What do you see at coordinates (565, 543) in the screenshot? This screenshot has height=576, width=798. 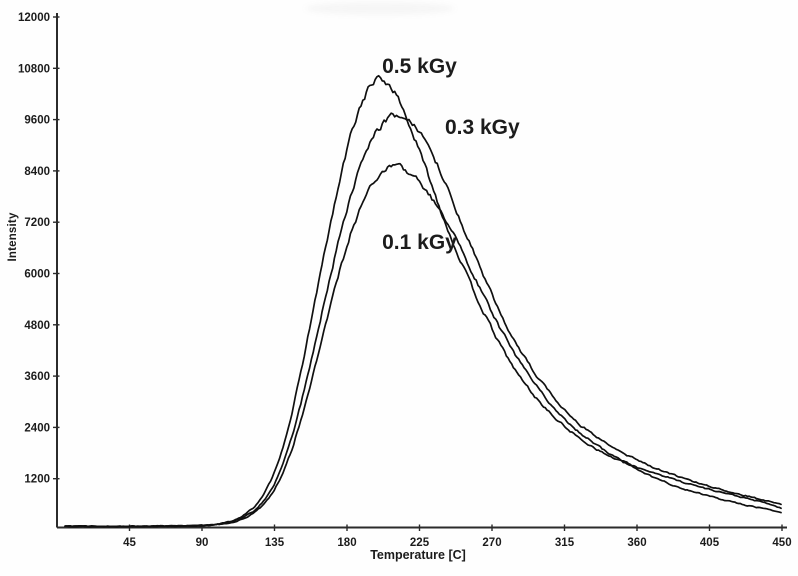 I see `x-tick-label: 315` at bounding box center [565, 543].